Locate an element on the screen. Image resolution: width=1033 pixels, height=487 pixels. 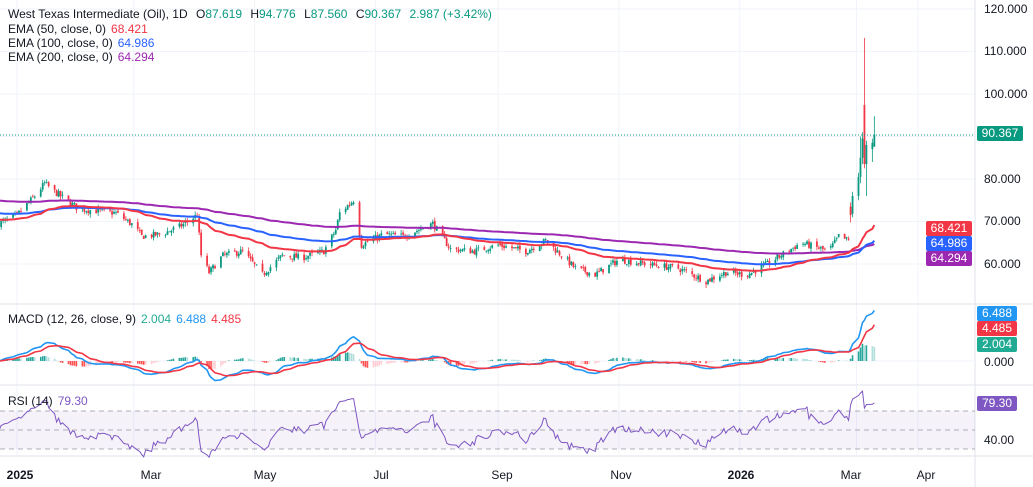
ema50-legend: EMA (50, close, 0) 68.421 is located at coordinates (80, 29).